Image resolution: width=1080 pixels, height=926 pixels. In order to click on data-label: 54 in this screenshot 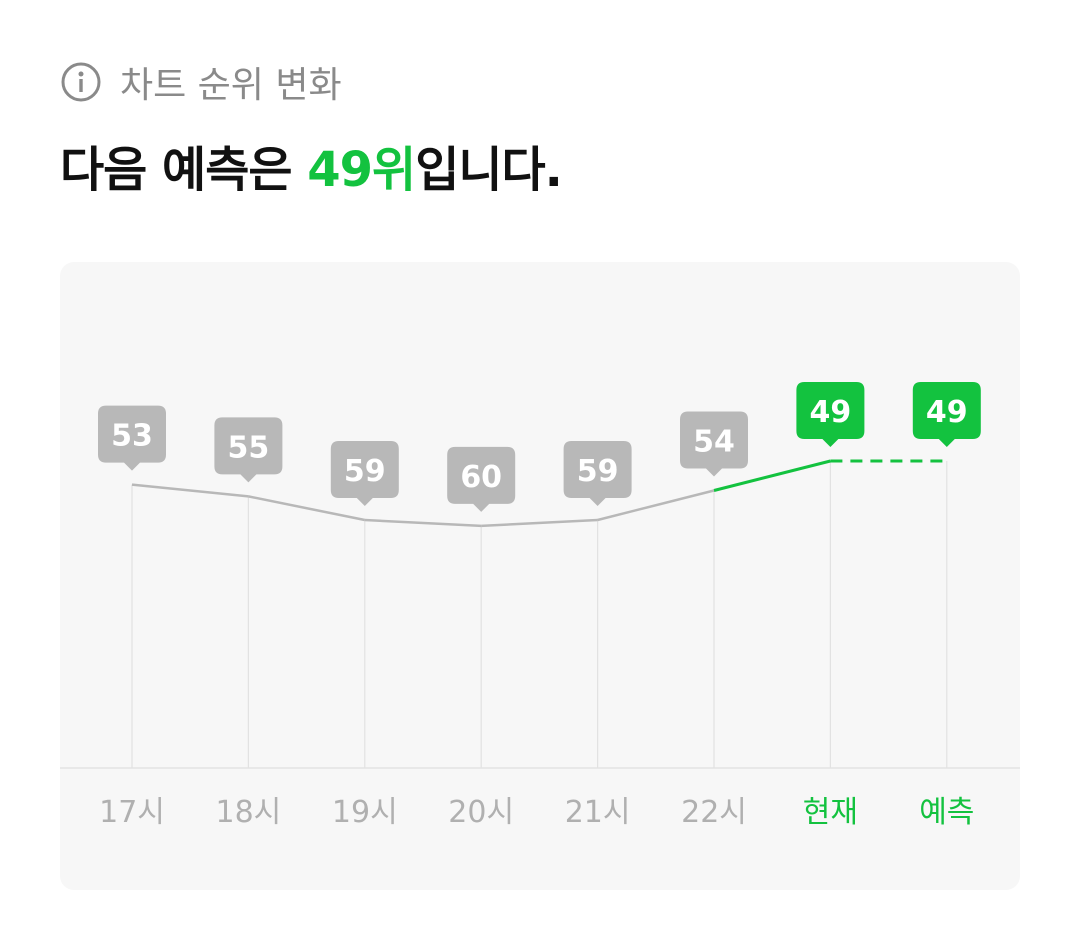, I will do `click(714, 442)`.